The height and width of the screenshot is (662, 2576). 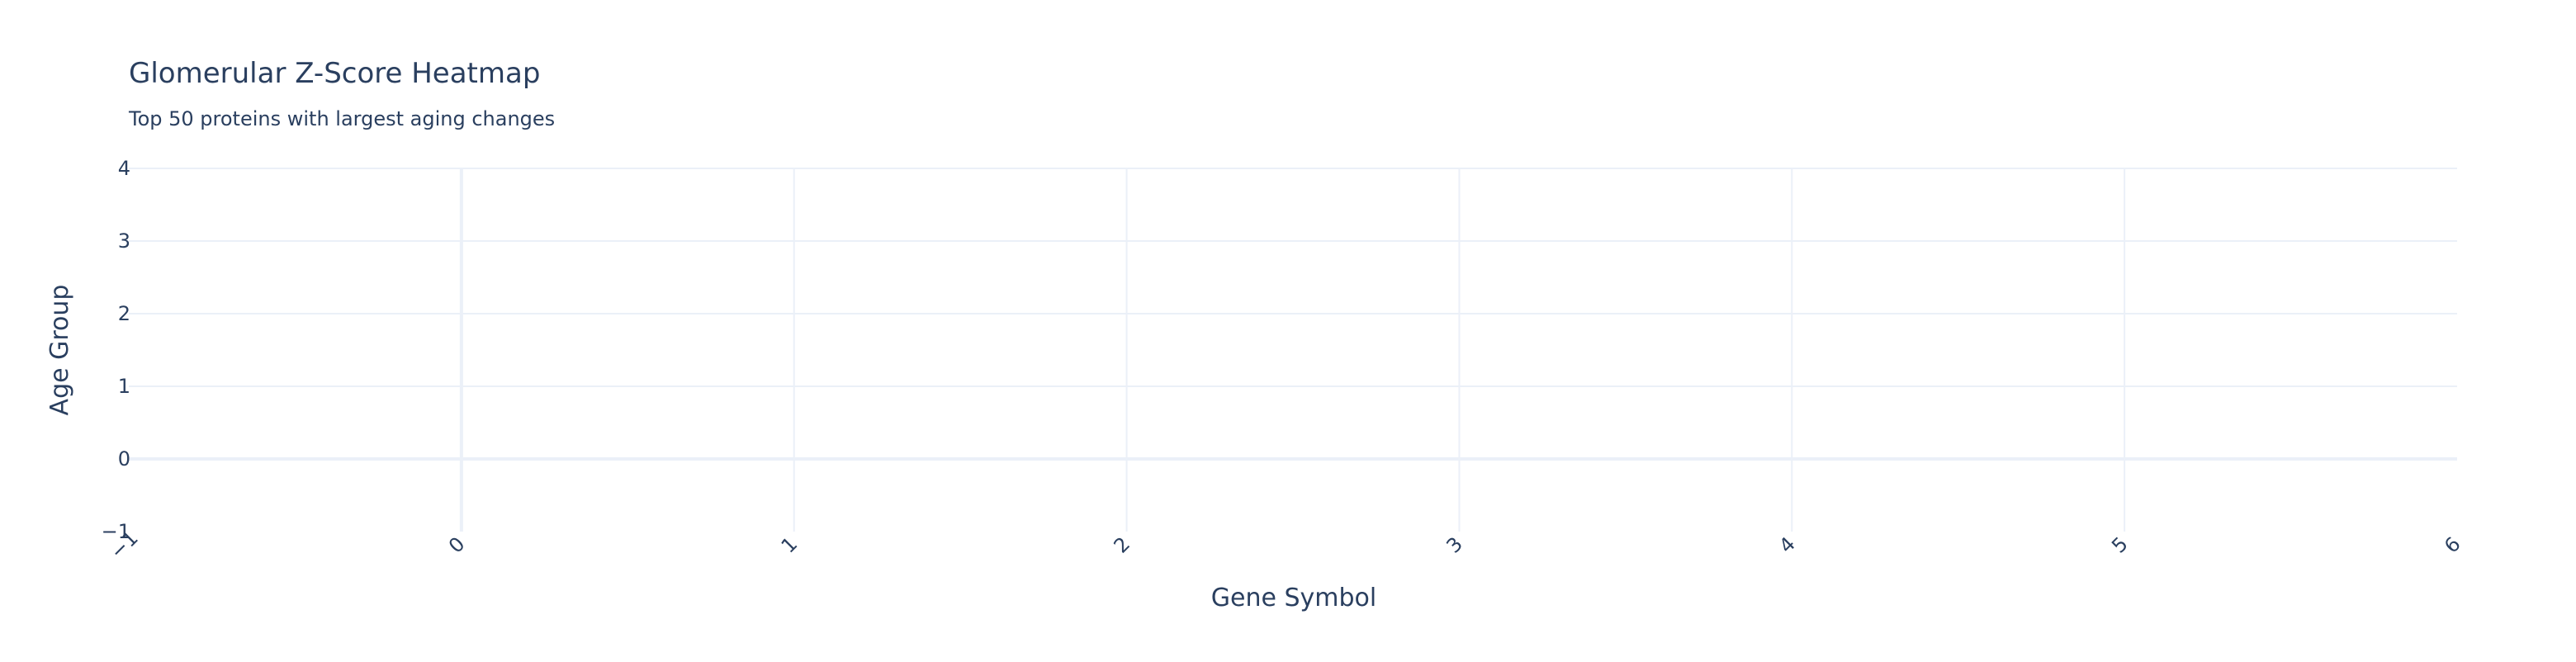 What do you see at coordinates (124, 458) in the screenshot?
I see `y-tick-label: 0` at bounding box center [124, 458].